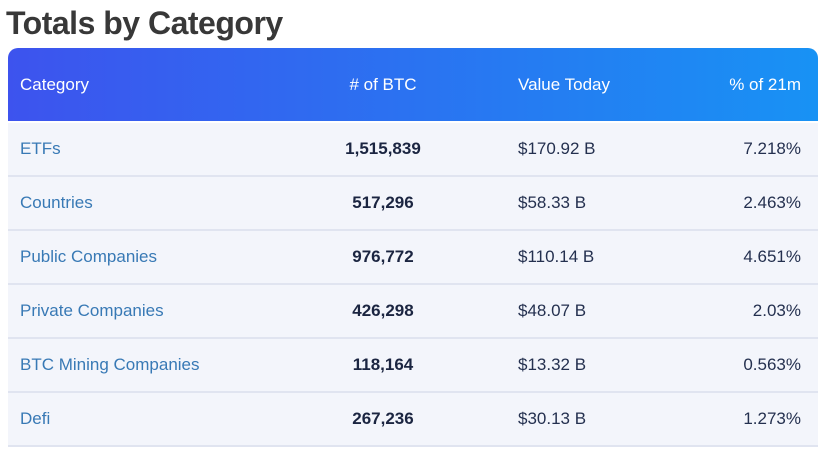 Image resolution: width=832 pixels, height=469 pixels. I want to click on btc-amount: 426,298, so click(383, 310).